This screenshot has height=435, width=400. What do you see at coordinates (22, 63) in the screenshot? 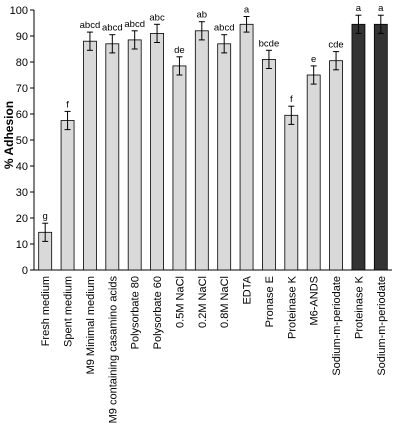
I see `y-tick-label: 80` at bounding box center [22, 63].